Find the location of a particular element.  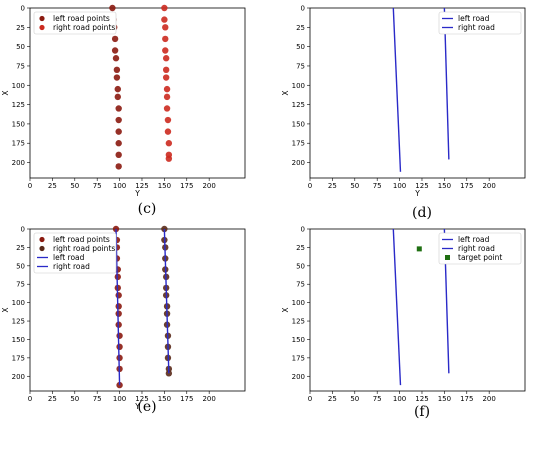

target-point is located at coordinates (419, 249).